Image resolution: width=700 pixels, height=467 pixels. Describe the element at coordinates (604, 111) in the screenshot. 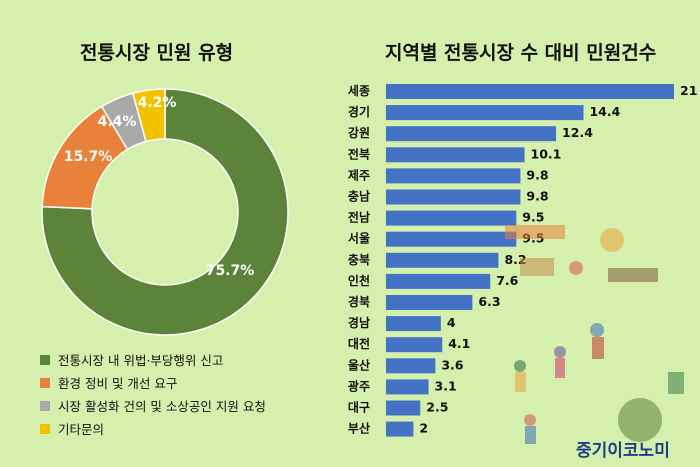

I see `bar-value-label: 14.4` at that location.